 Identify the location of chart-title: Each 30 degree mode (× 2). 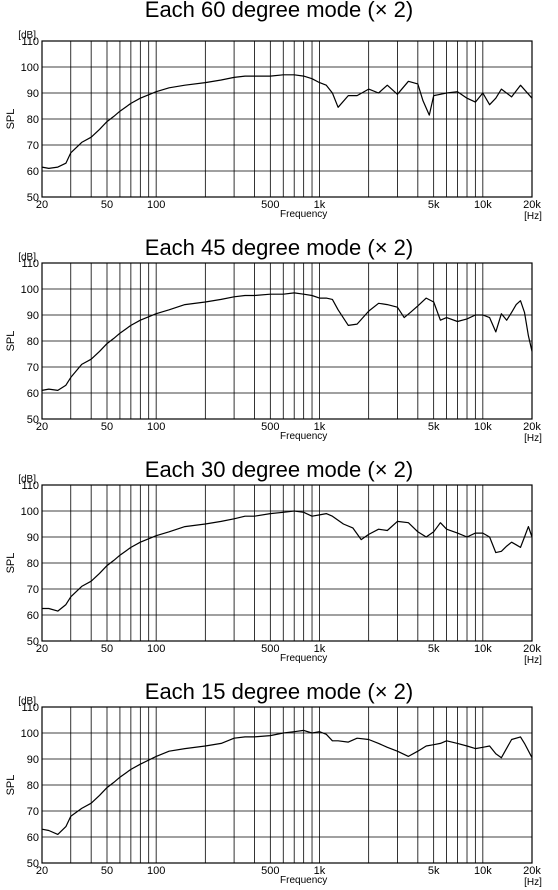
(279, 469).